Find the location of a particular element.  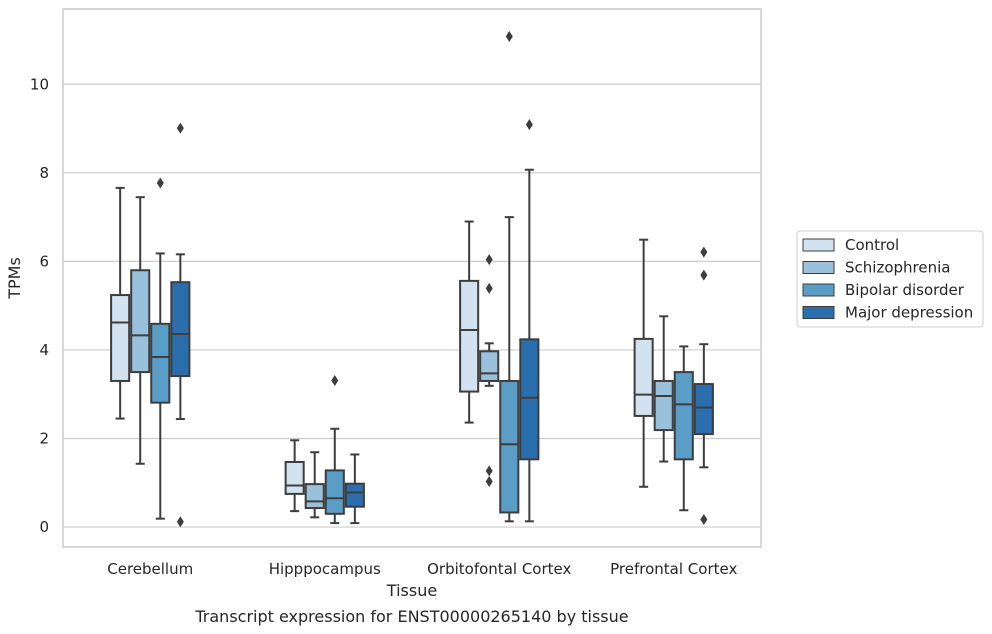

y-tick-label: 8 is located at coordinates (44, 173).